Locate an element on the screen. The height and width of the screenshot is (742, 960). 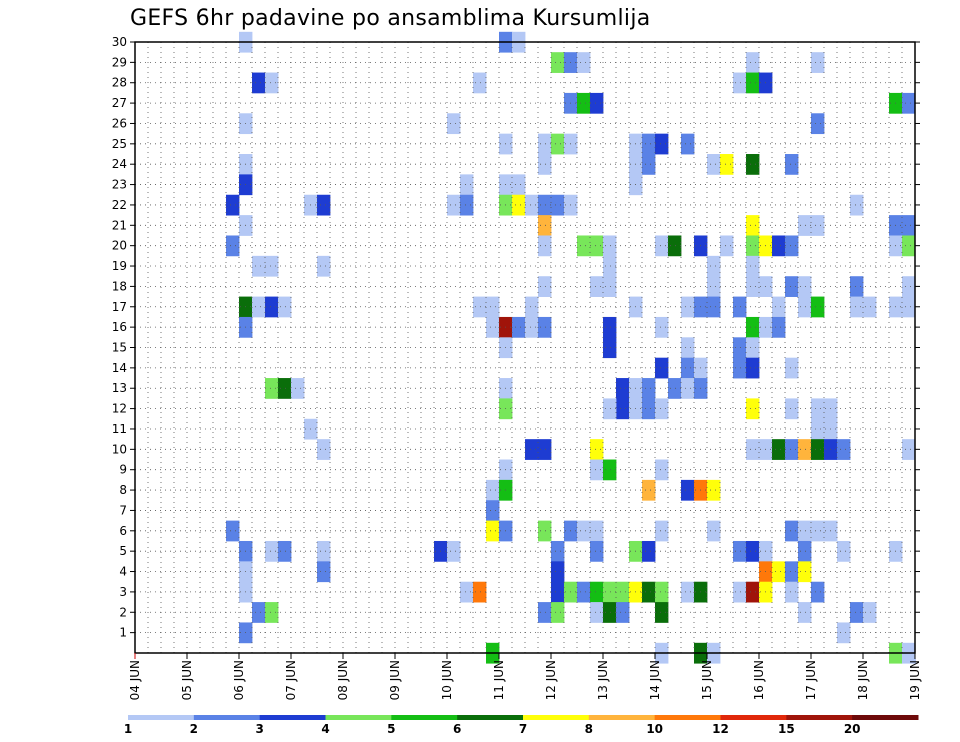
x-tick-label: 19 JUN is located at coordinates (915, 680).